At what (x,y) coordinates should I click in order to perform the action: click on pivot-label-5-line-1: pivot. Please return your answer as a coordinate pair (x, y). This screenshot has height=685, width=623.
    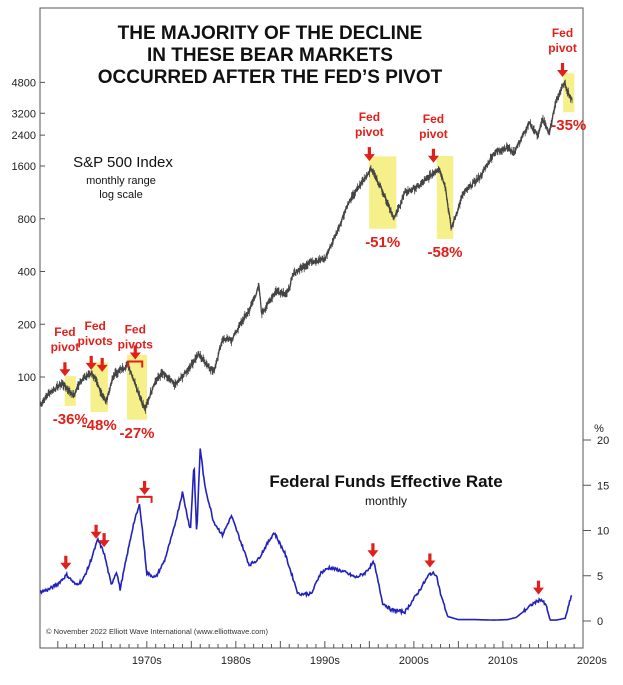
    Looking at the image, I should click on (562, 48).